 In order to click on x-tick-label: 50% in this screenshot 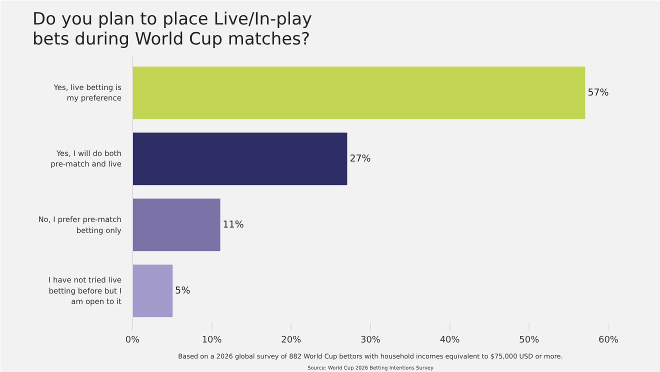, I will do `click(529, 341)`.